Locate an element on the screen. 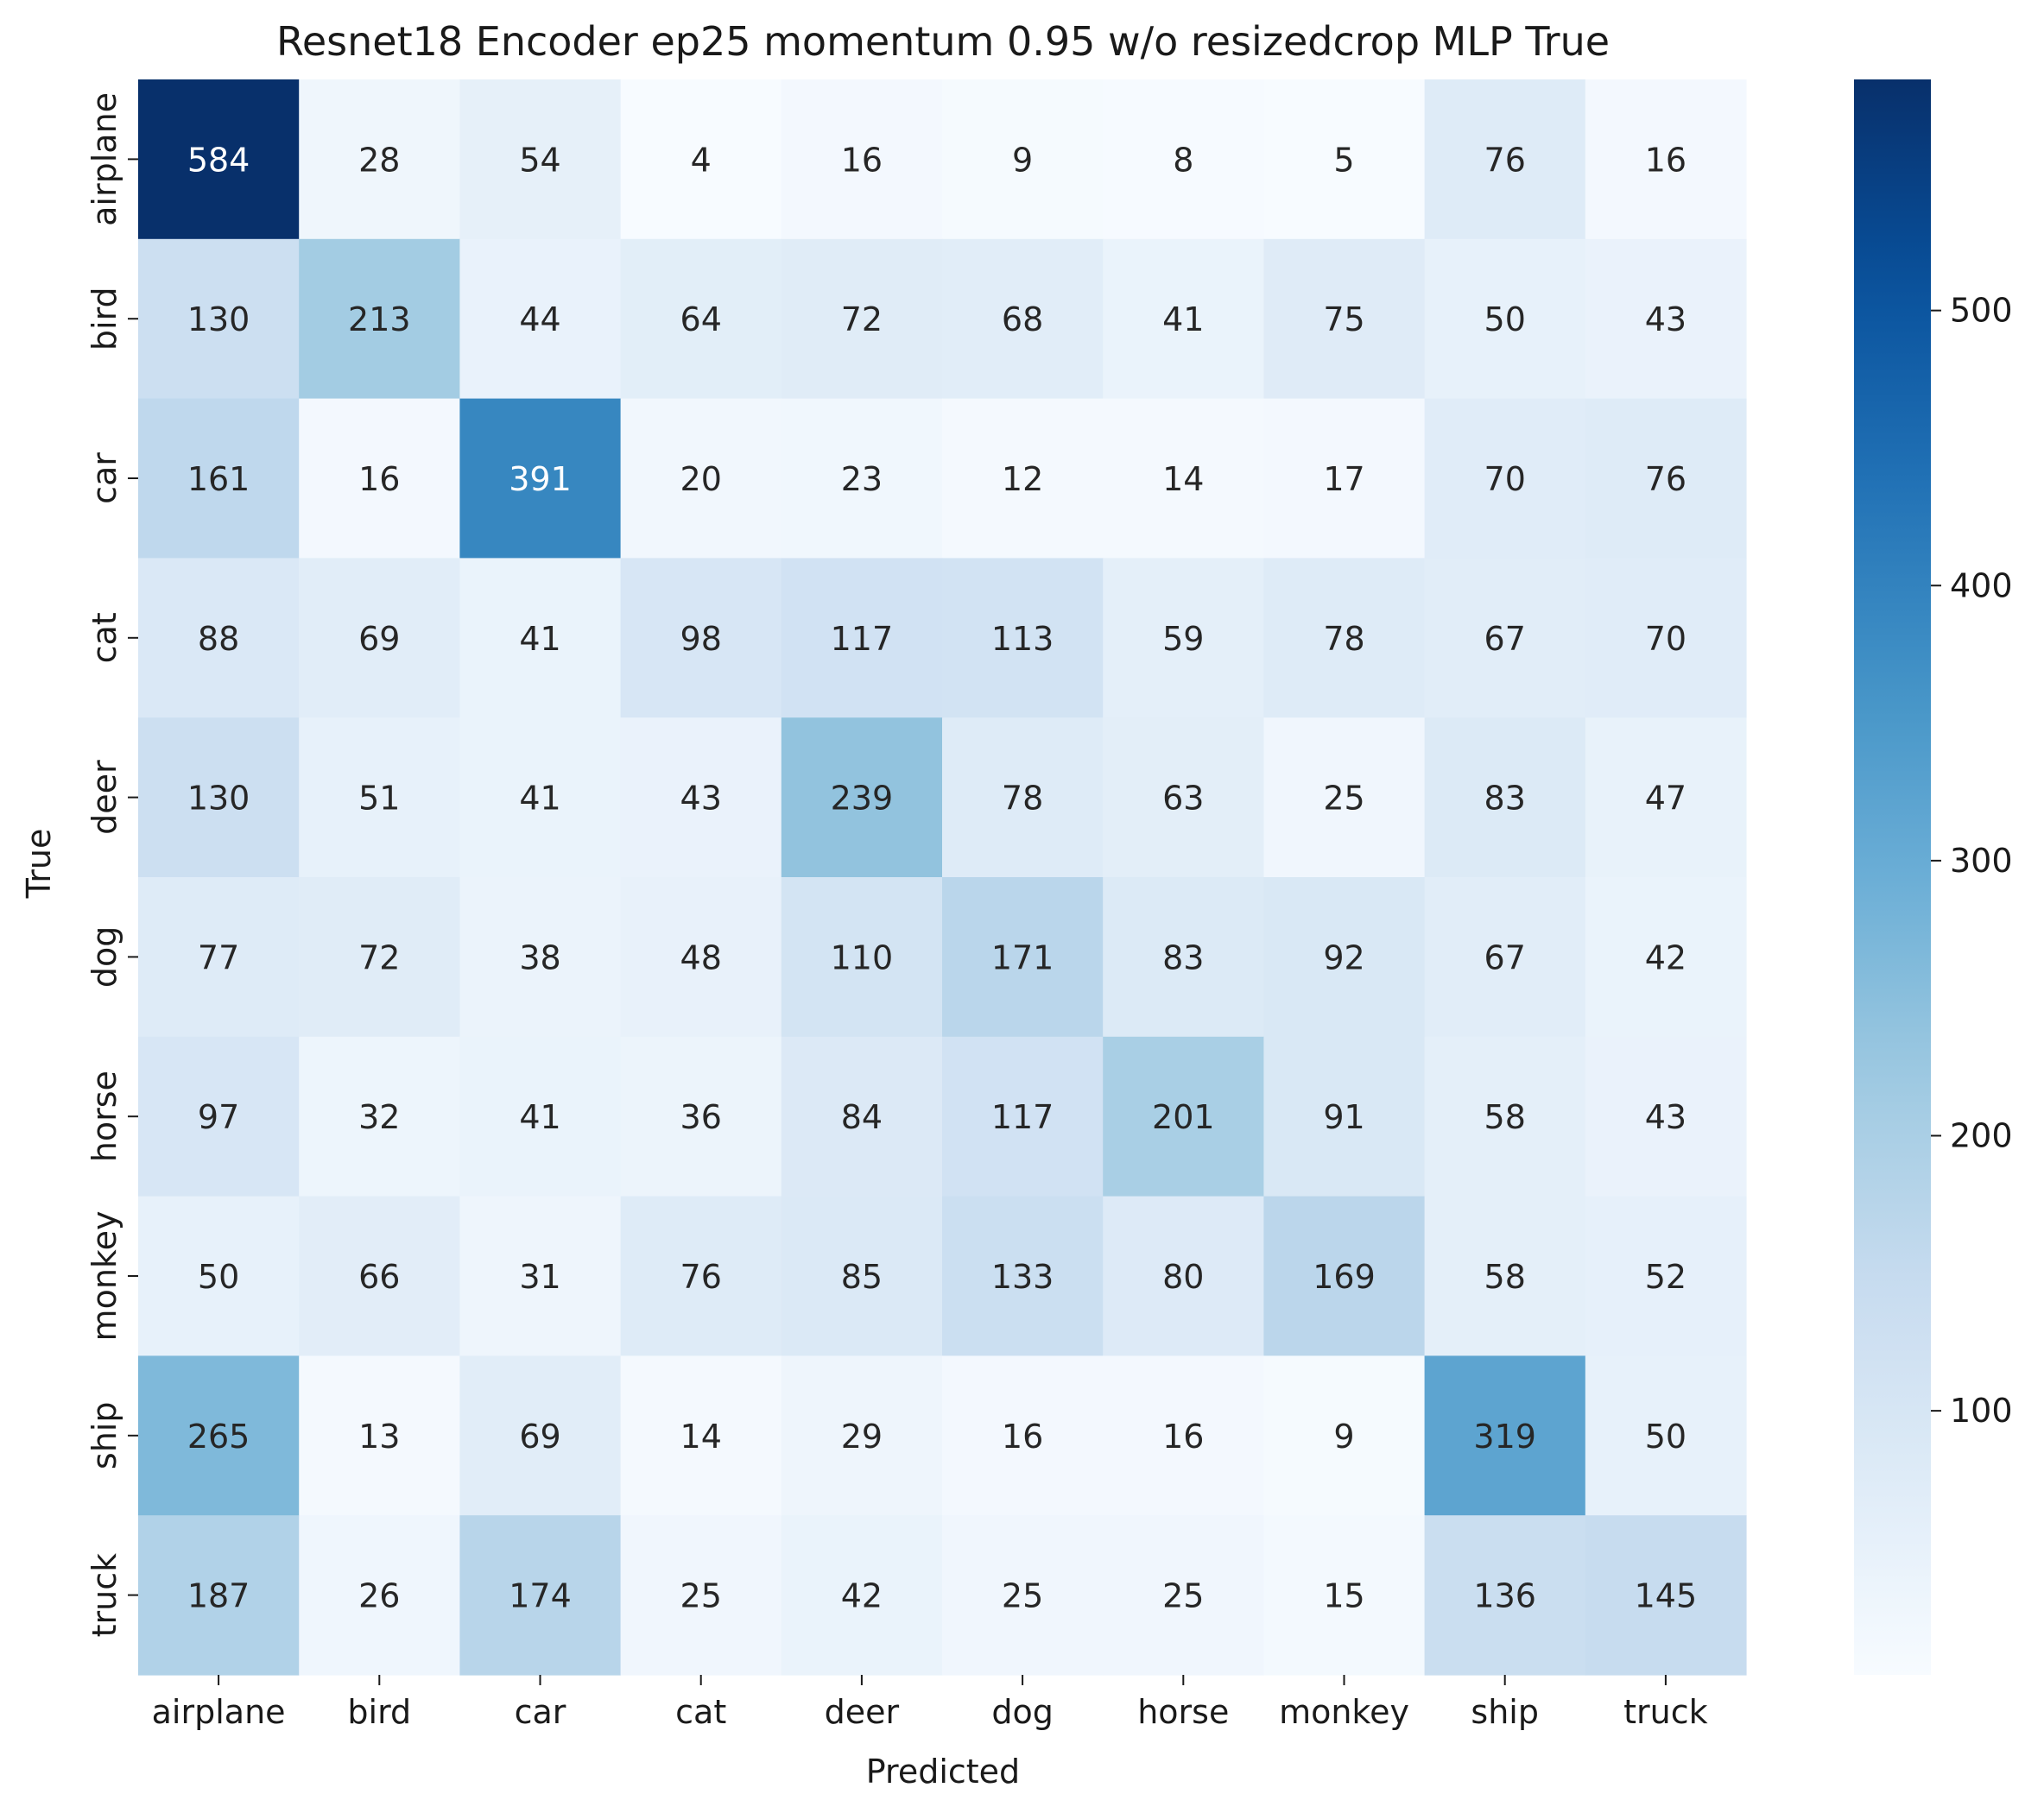 The width and height of the screenshot is (2044, 1813). cell-value-label: 8 is located at coordinates (1183, 160).